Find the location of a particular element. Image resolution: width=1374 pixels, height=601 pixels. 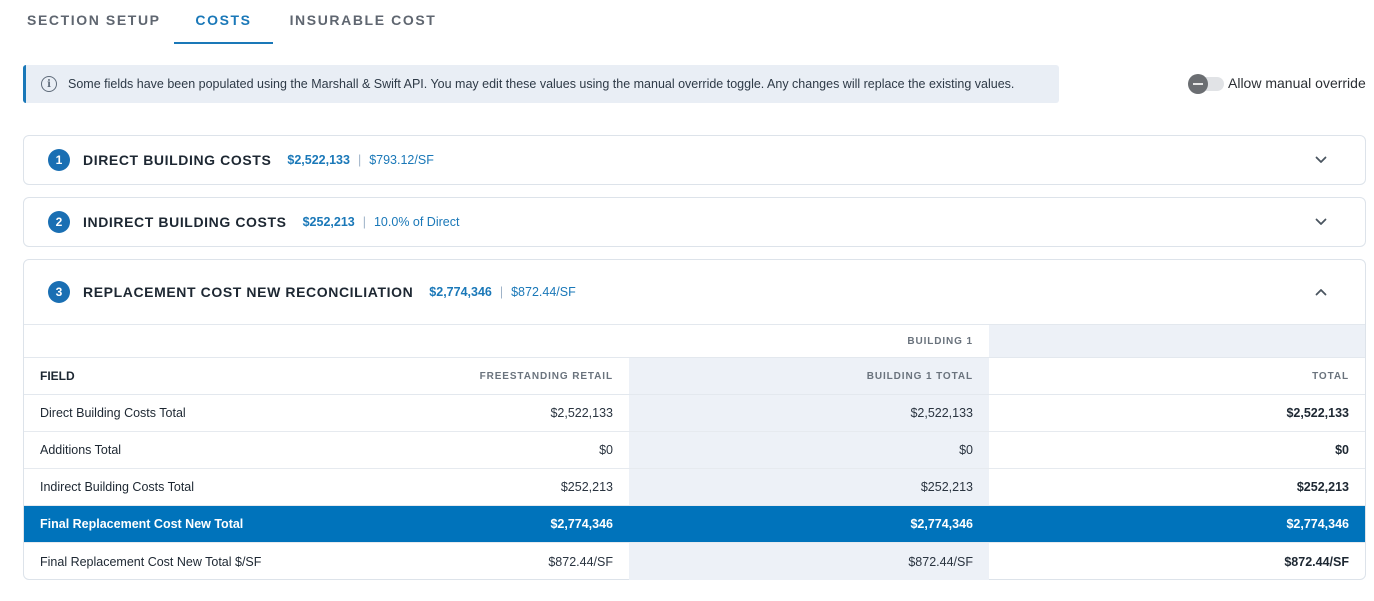

cell-freestanding-retail: $2,774,346 is located at coordinates (581, 524).